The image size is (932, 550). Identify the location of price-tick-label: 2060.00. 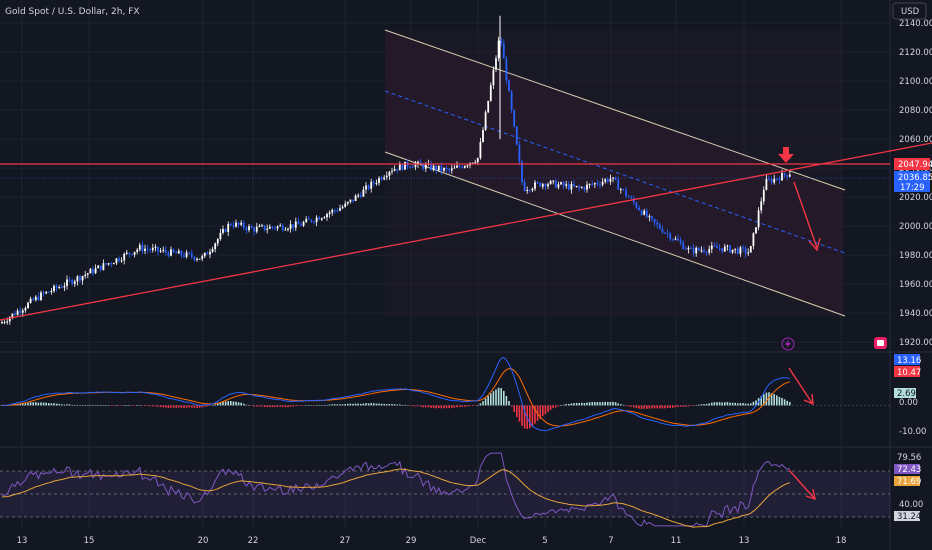
(915, 140).